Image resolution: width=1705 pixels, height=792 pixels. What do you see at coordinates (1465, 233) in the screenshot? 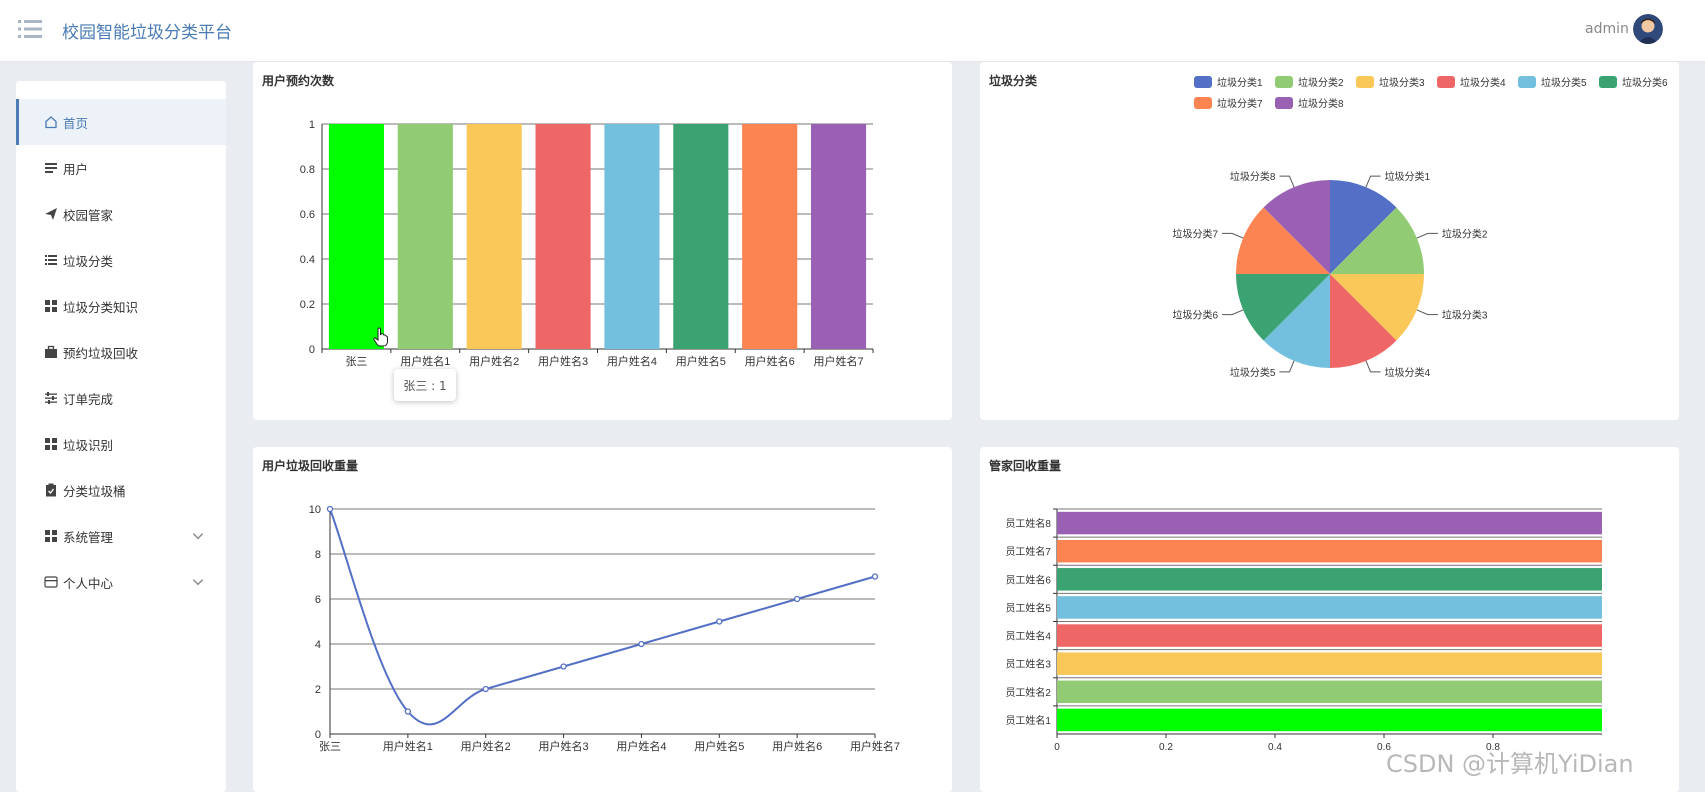
I see `slice-label: 垃圾分类2` at bounding box center [1465, 233].